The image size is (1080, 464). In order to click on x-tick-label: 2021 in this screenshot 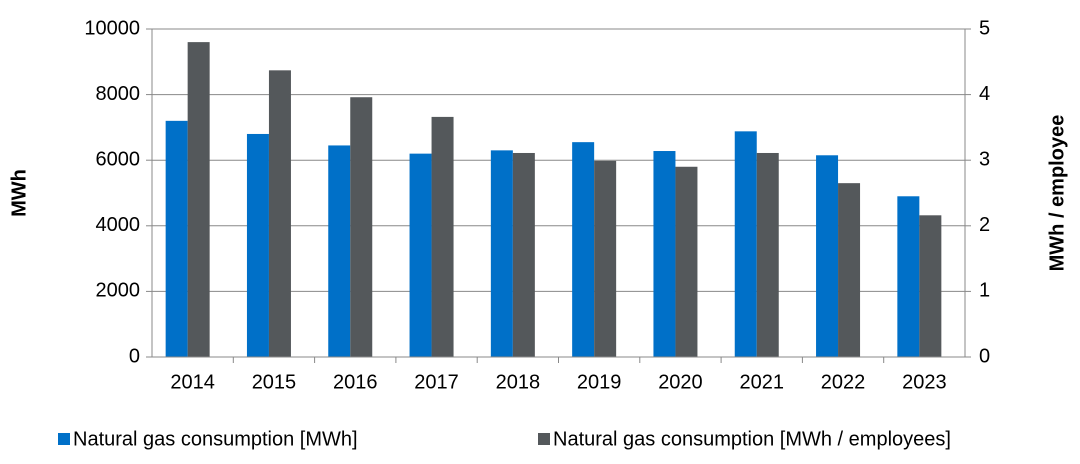, I will do `click(762, 382)`.